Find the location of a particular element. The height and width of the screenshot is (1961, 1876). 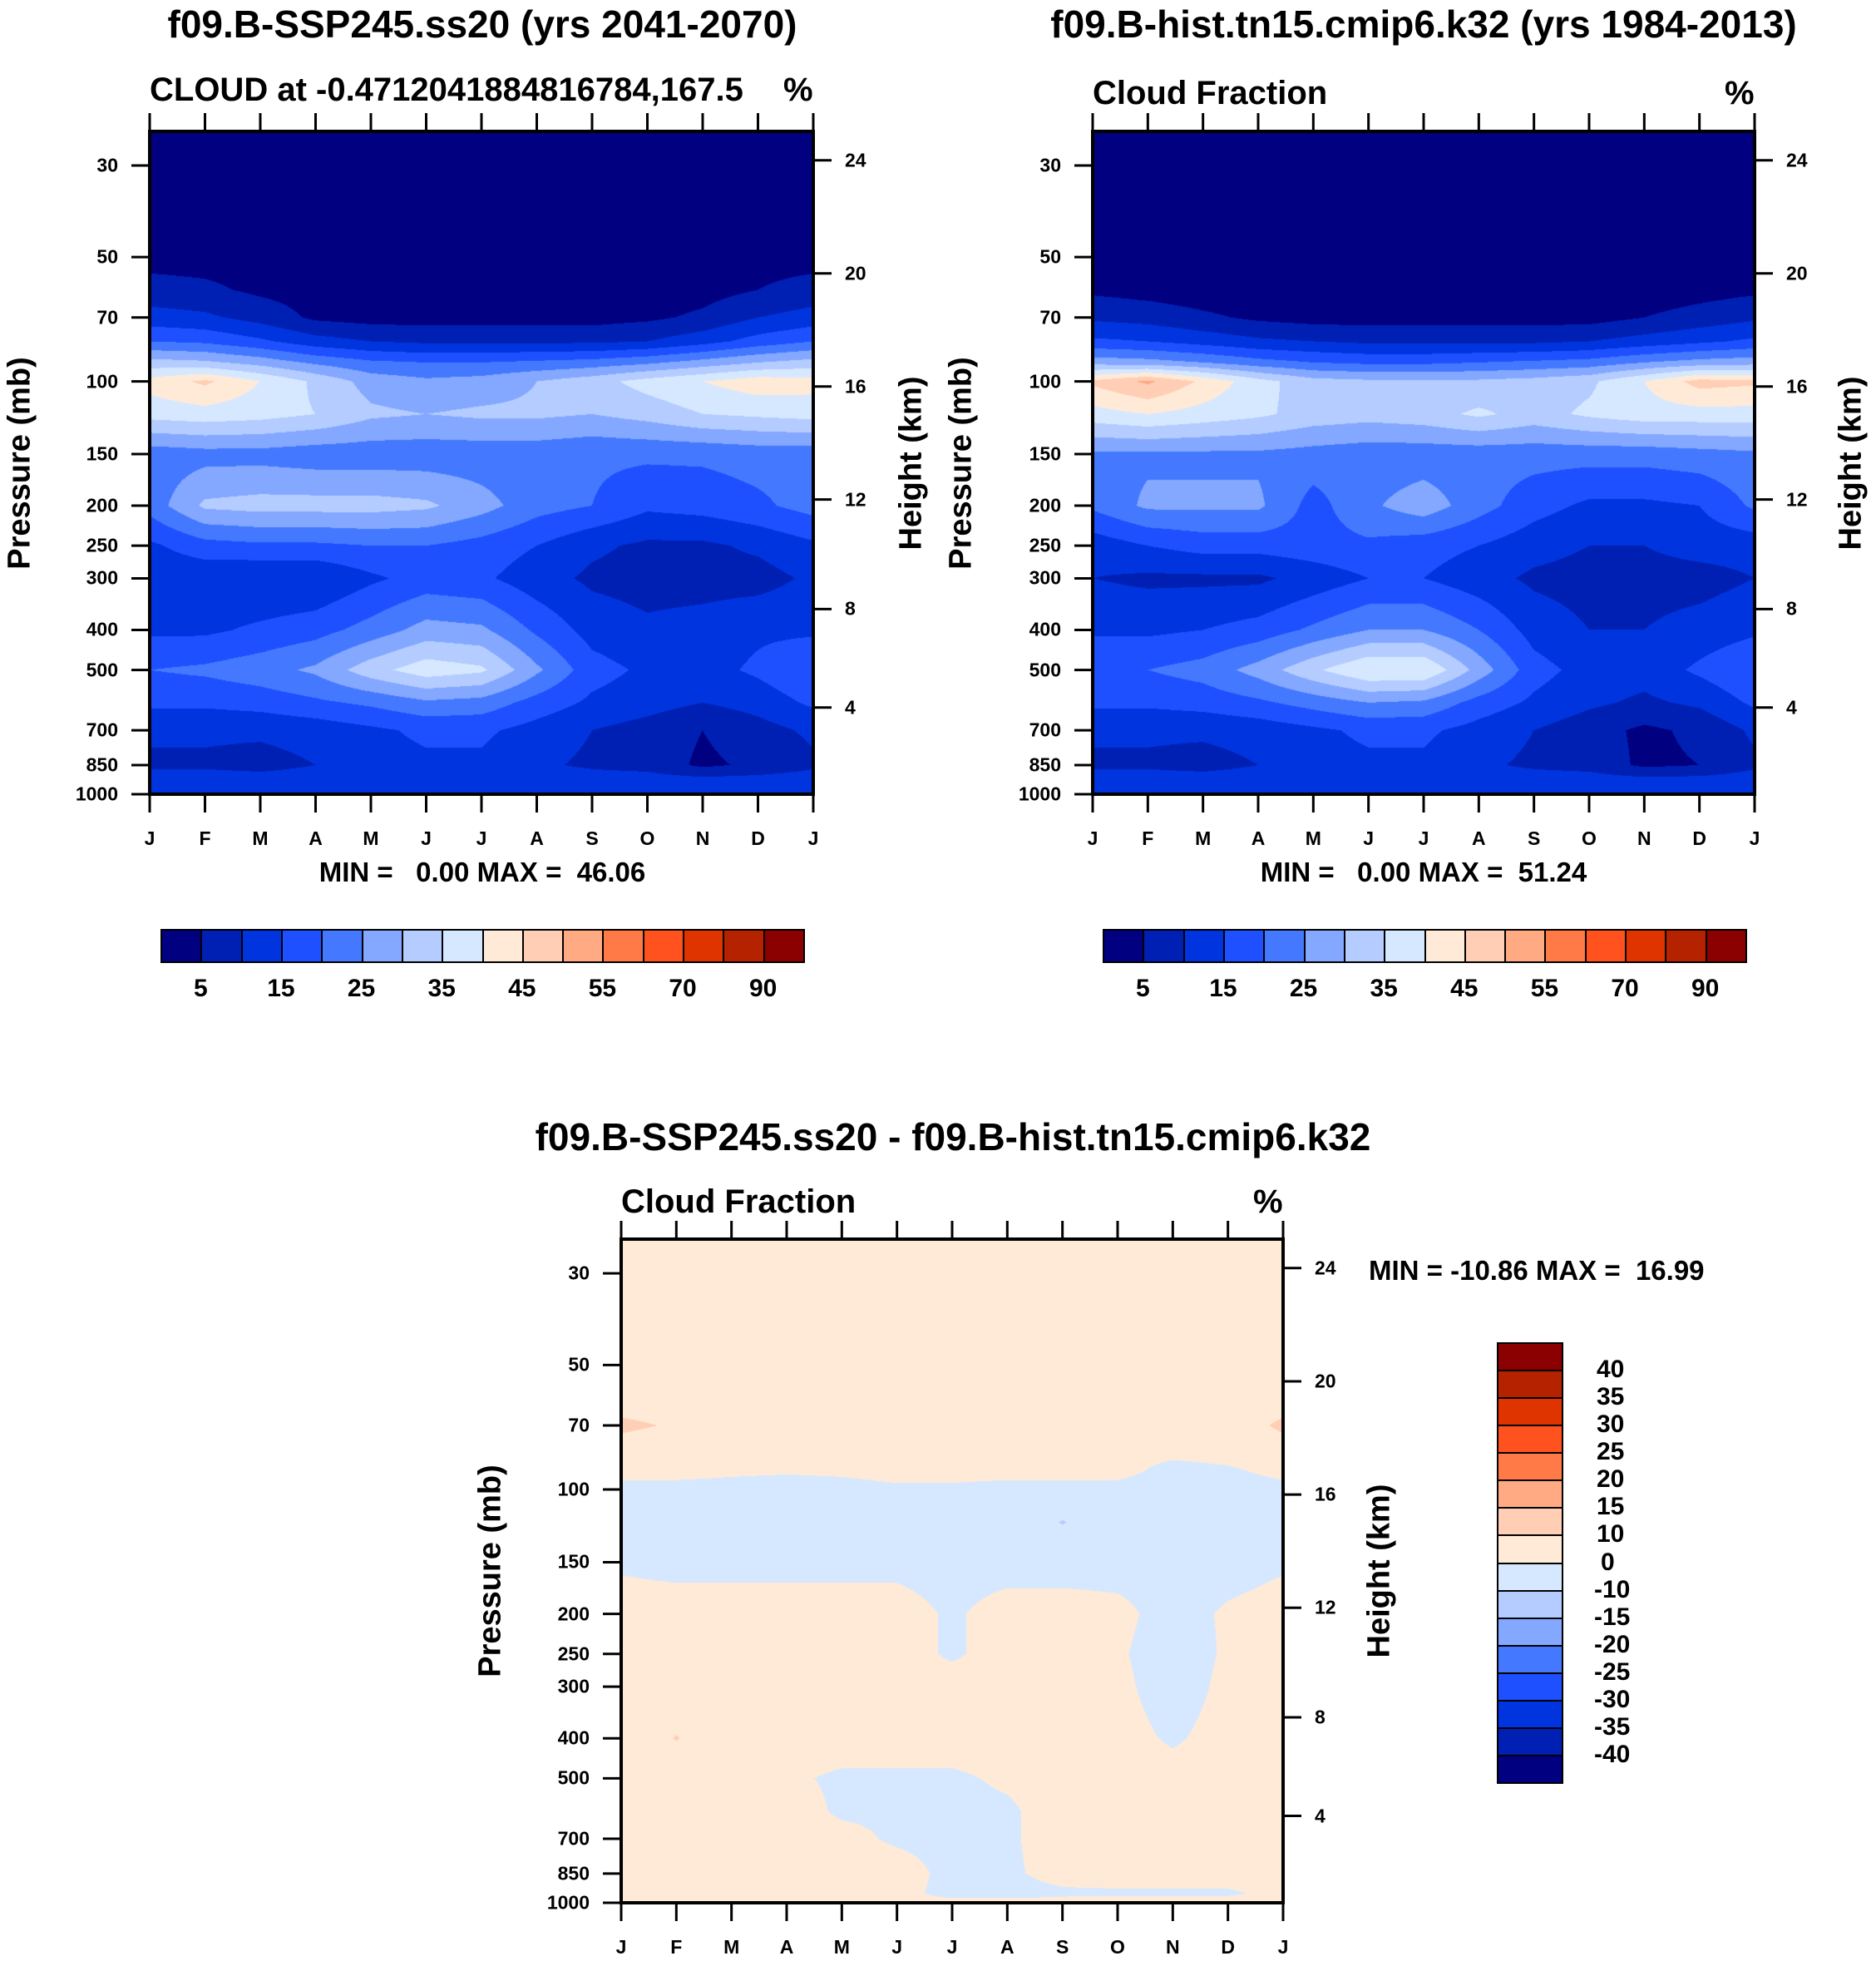

height-tick-label: 20 is located at coordinates (855, 273).